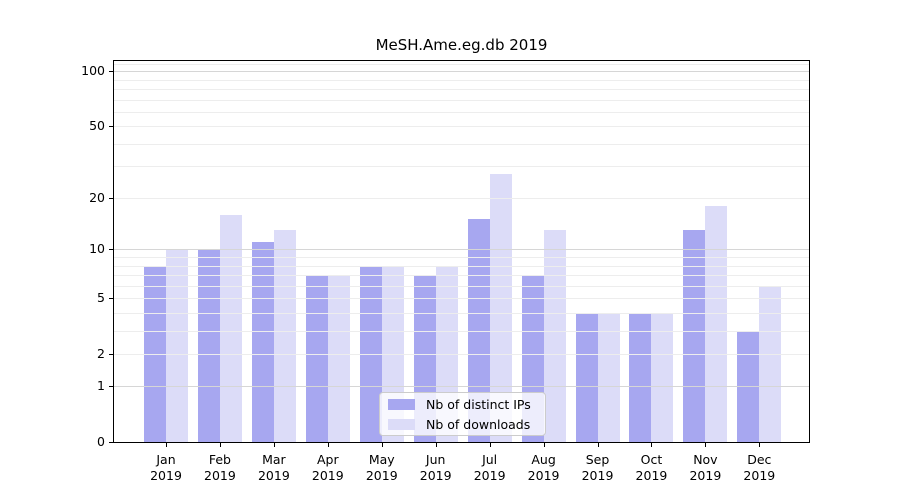  What do you see at coordinates (97, 126) in the screenshot?
I see `y-tick-label-50: 50` at bounding box center [97, 126].